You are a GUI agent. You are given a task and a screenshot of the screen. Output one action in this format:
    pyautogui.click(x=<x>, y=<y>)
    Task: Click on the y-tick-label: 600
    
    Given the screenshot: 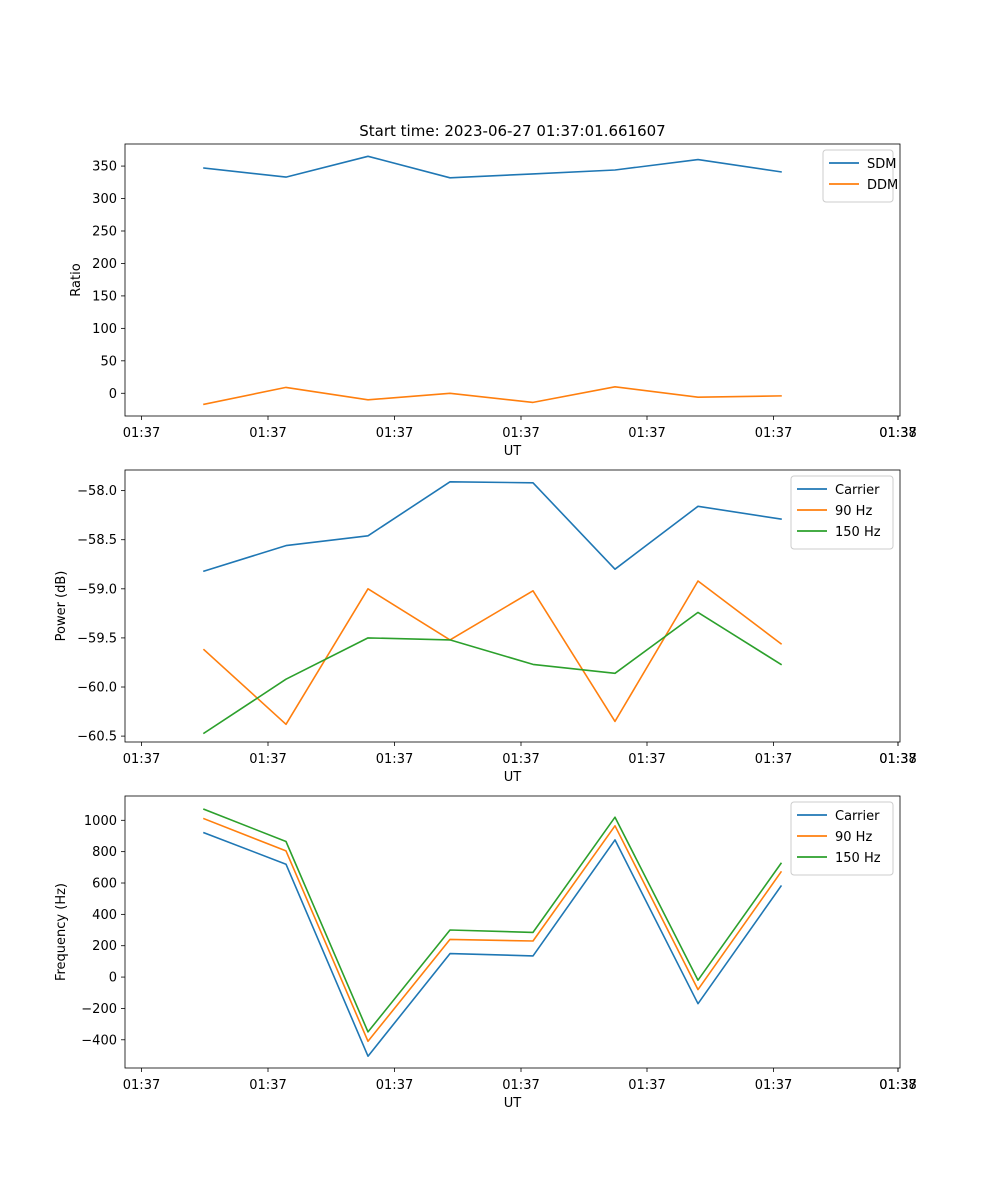 What is the action you would take?
    pyautogui.click(x=104, y=884)
    